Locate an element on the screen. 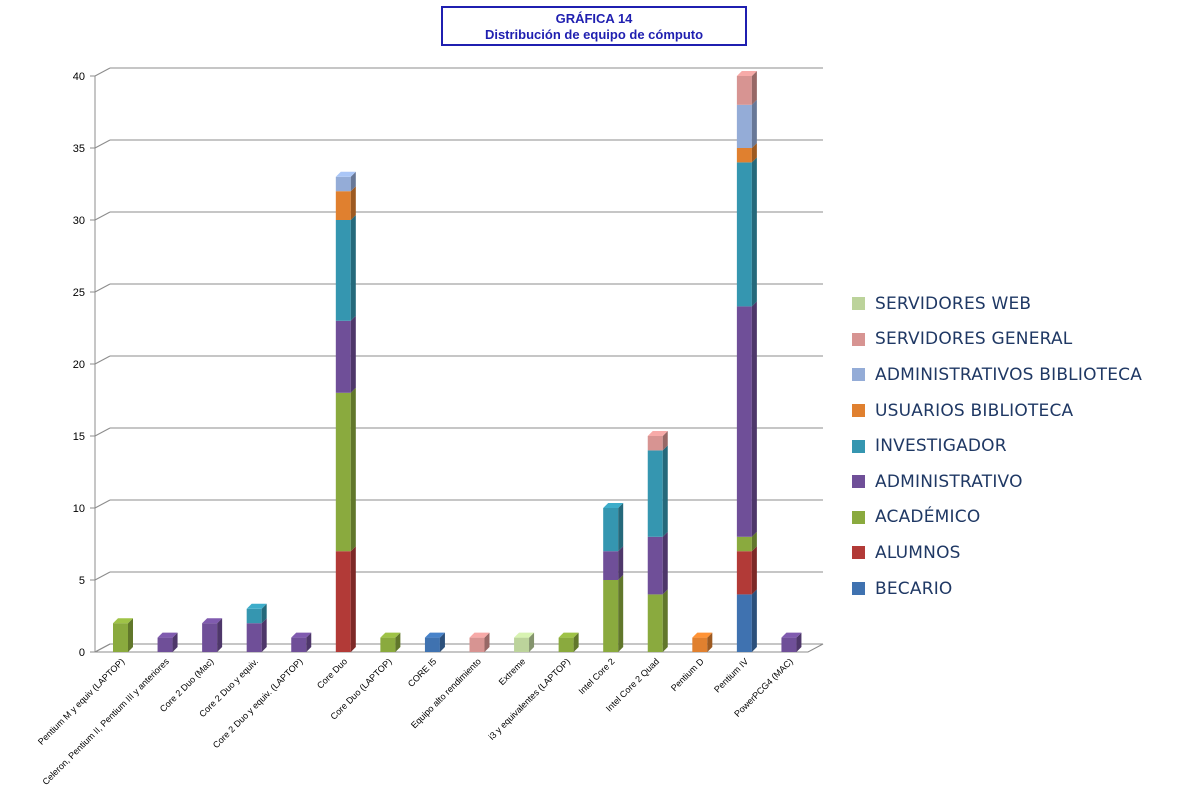 Image resolution: width=1184 pixels, height=800 pixels. legend-item: USUARIOS BIBLIOTECA is located at coordinates (997, 411).